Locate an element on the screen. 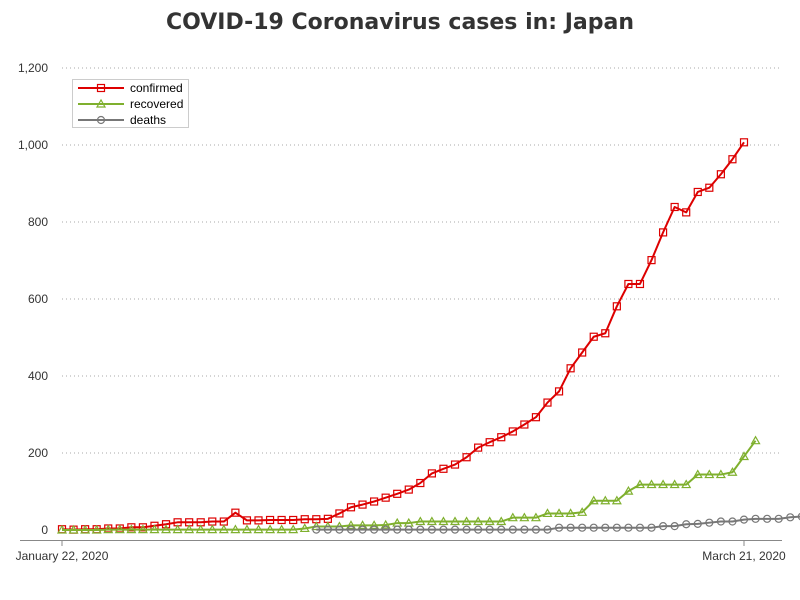 The height and width of the screenshot is (600, 800). legend-label-deaths: deaths is located at coordinates (148, 120).